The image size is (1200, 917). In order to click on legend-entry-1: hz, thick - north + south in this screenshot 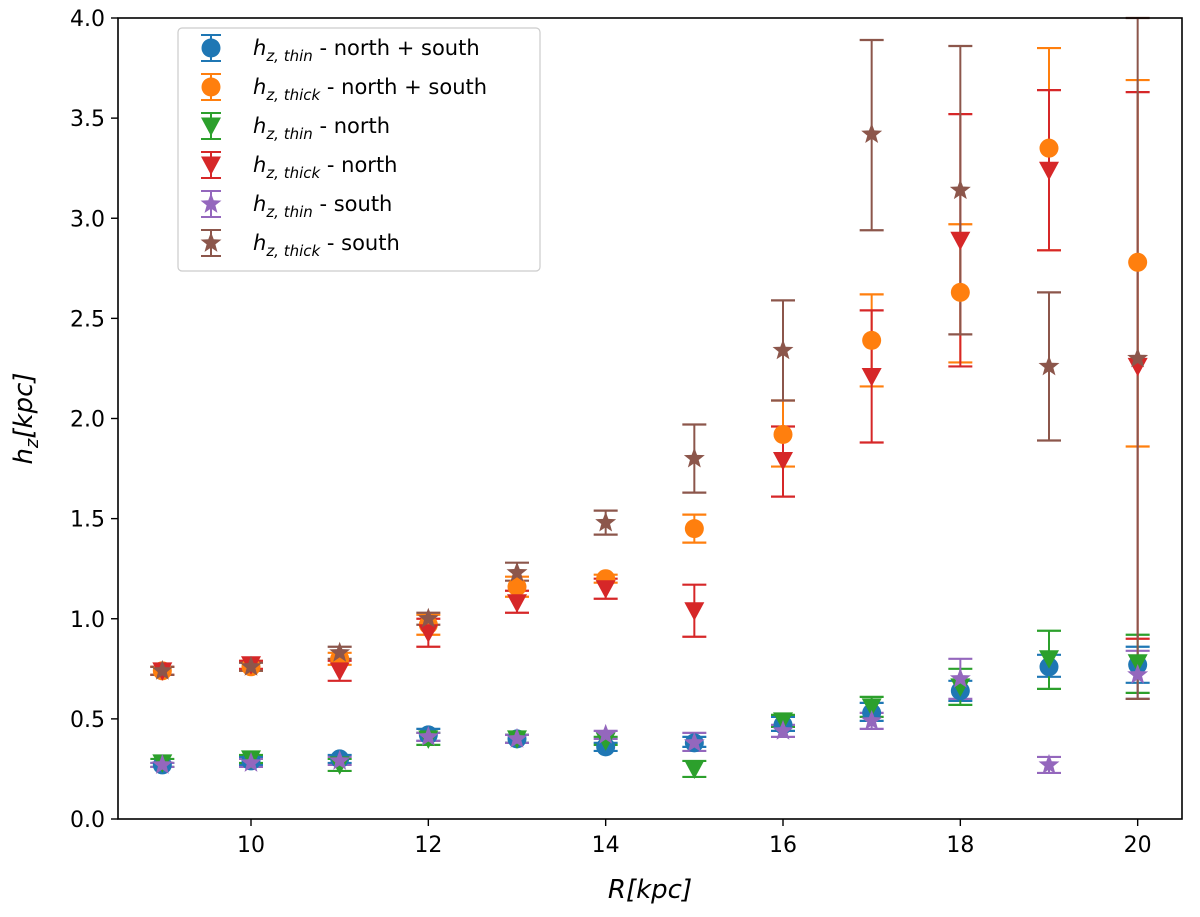, I will do `click(344, 88)`.